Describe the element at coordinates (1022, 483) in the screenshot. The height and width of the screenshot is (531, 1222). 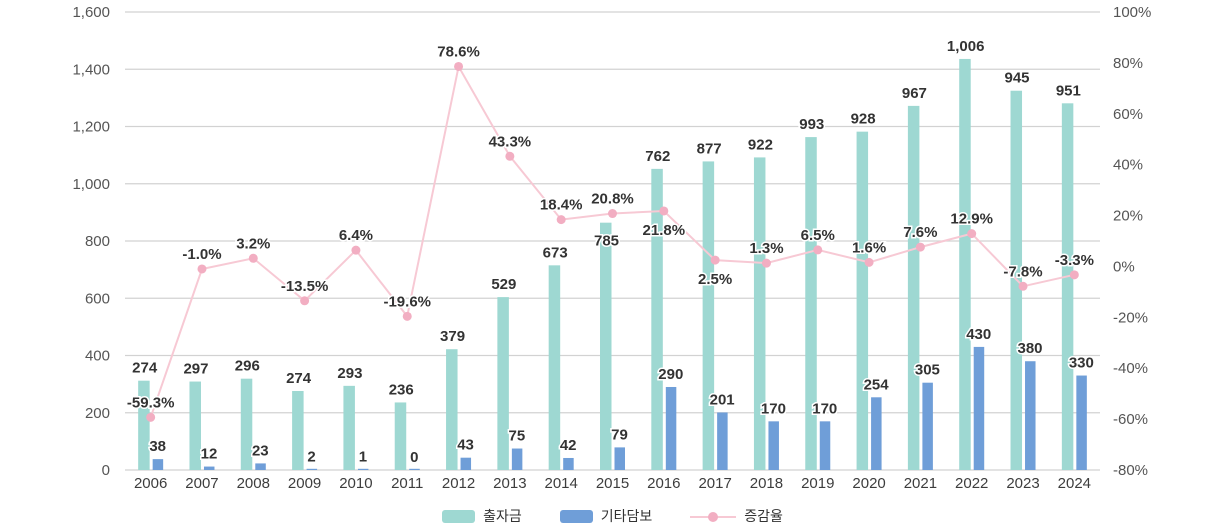
I see `year-label: 2023` at that location.